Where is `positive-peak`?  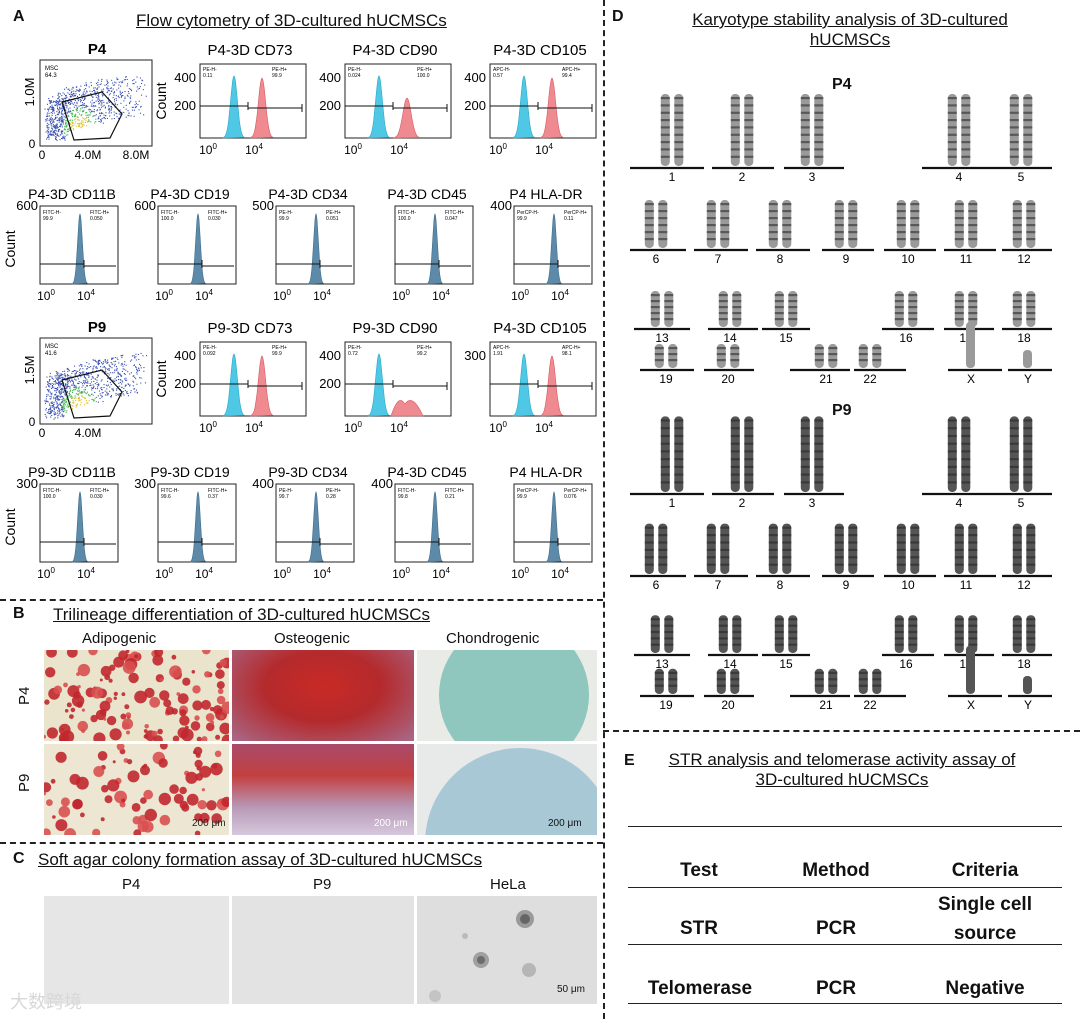 positive-peak is located at coordinates (406, 118).